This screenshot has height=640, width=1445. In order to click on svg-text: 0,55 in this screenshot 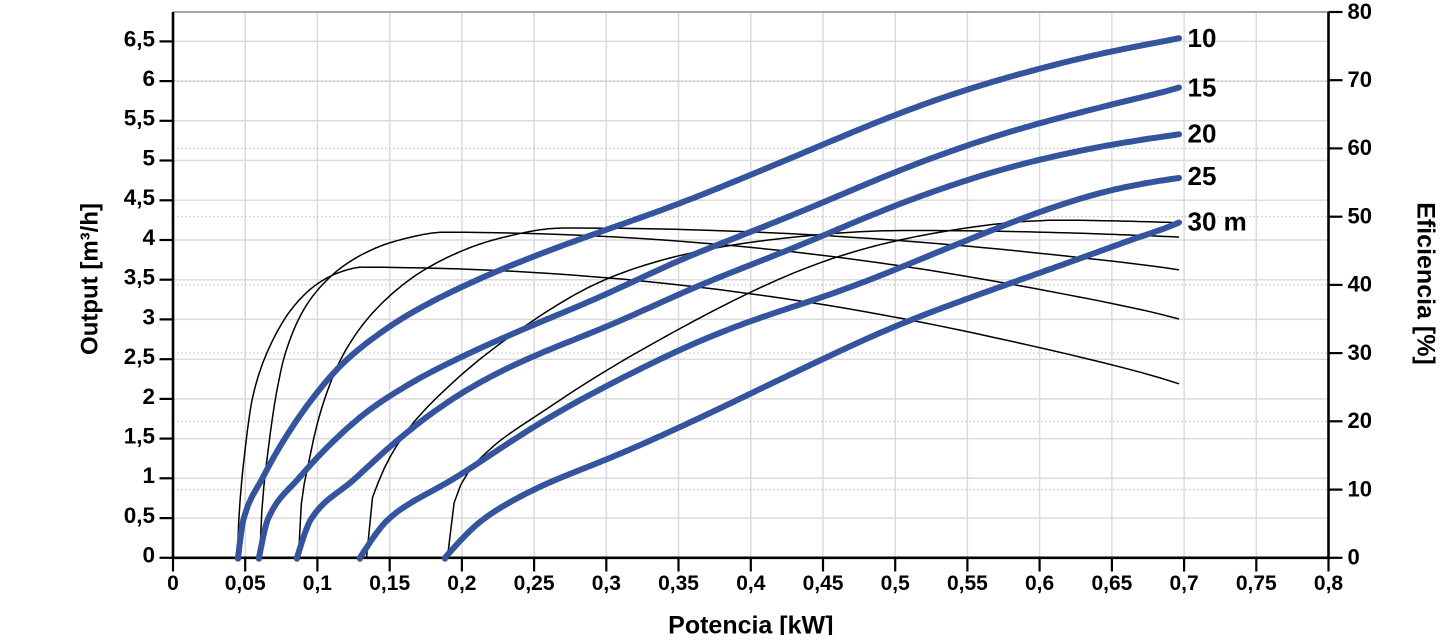, I will do `click(967, 583)`.